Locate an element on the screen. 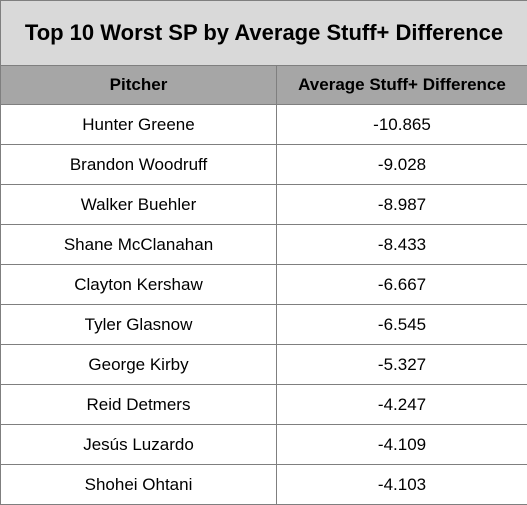  stuff-difference-cell: -6.545 is located at coordinates (402, 325).